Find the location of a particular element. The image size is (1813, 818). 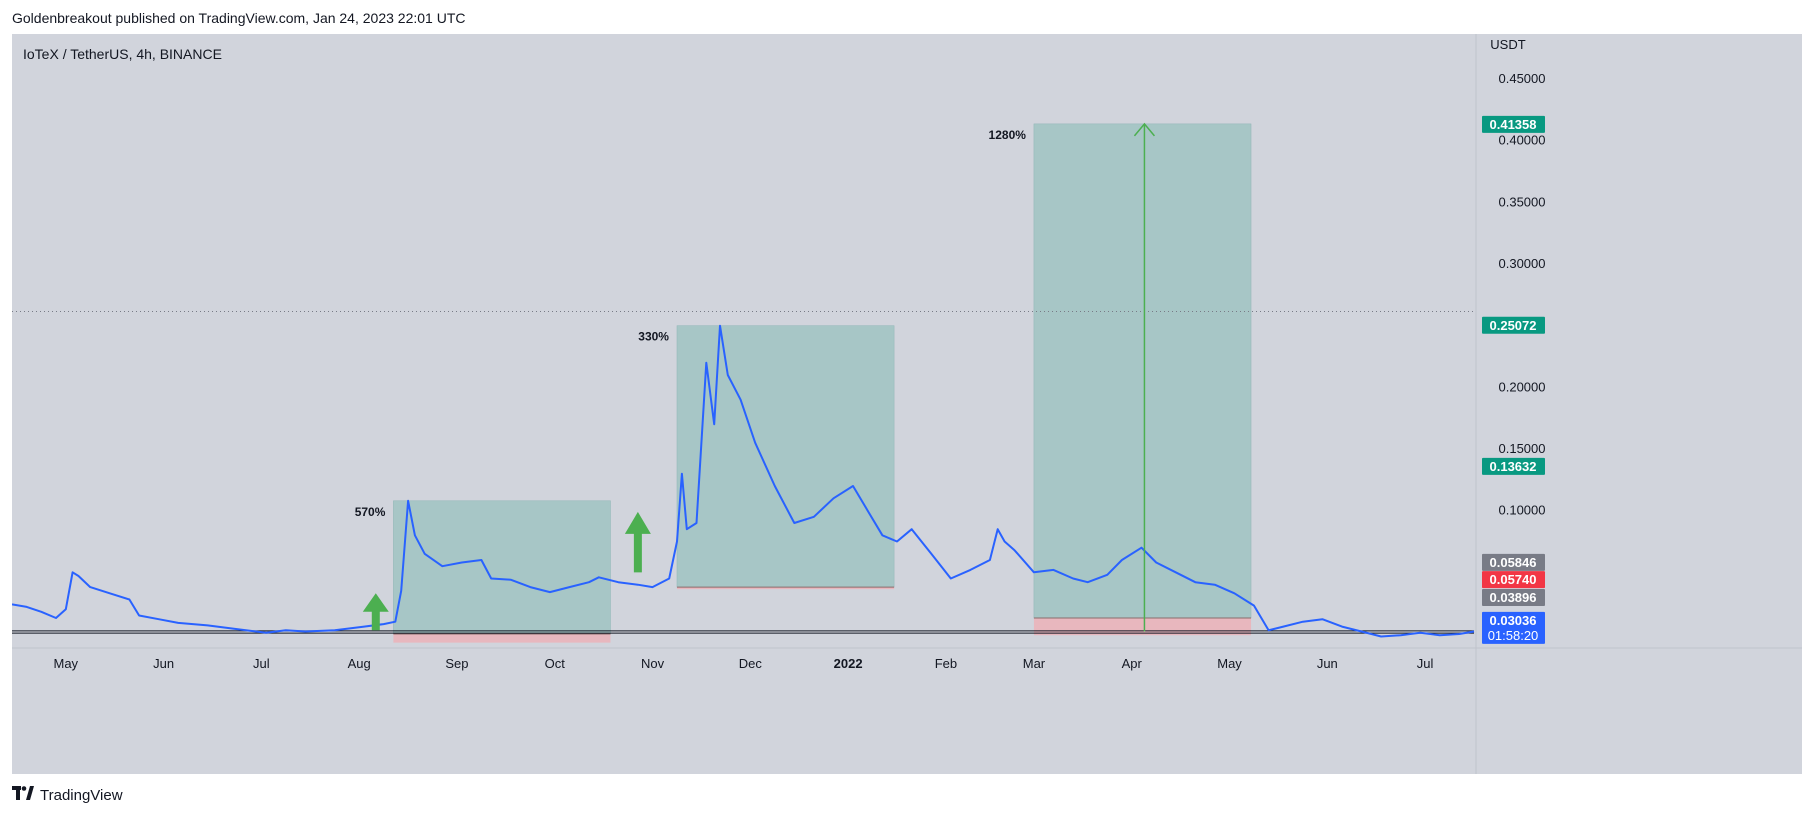

currency-label: USDT is located at coordinates (1507, 44).